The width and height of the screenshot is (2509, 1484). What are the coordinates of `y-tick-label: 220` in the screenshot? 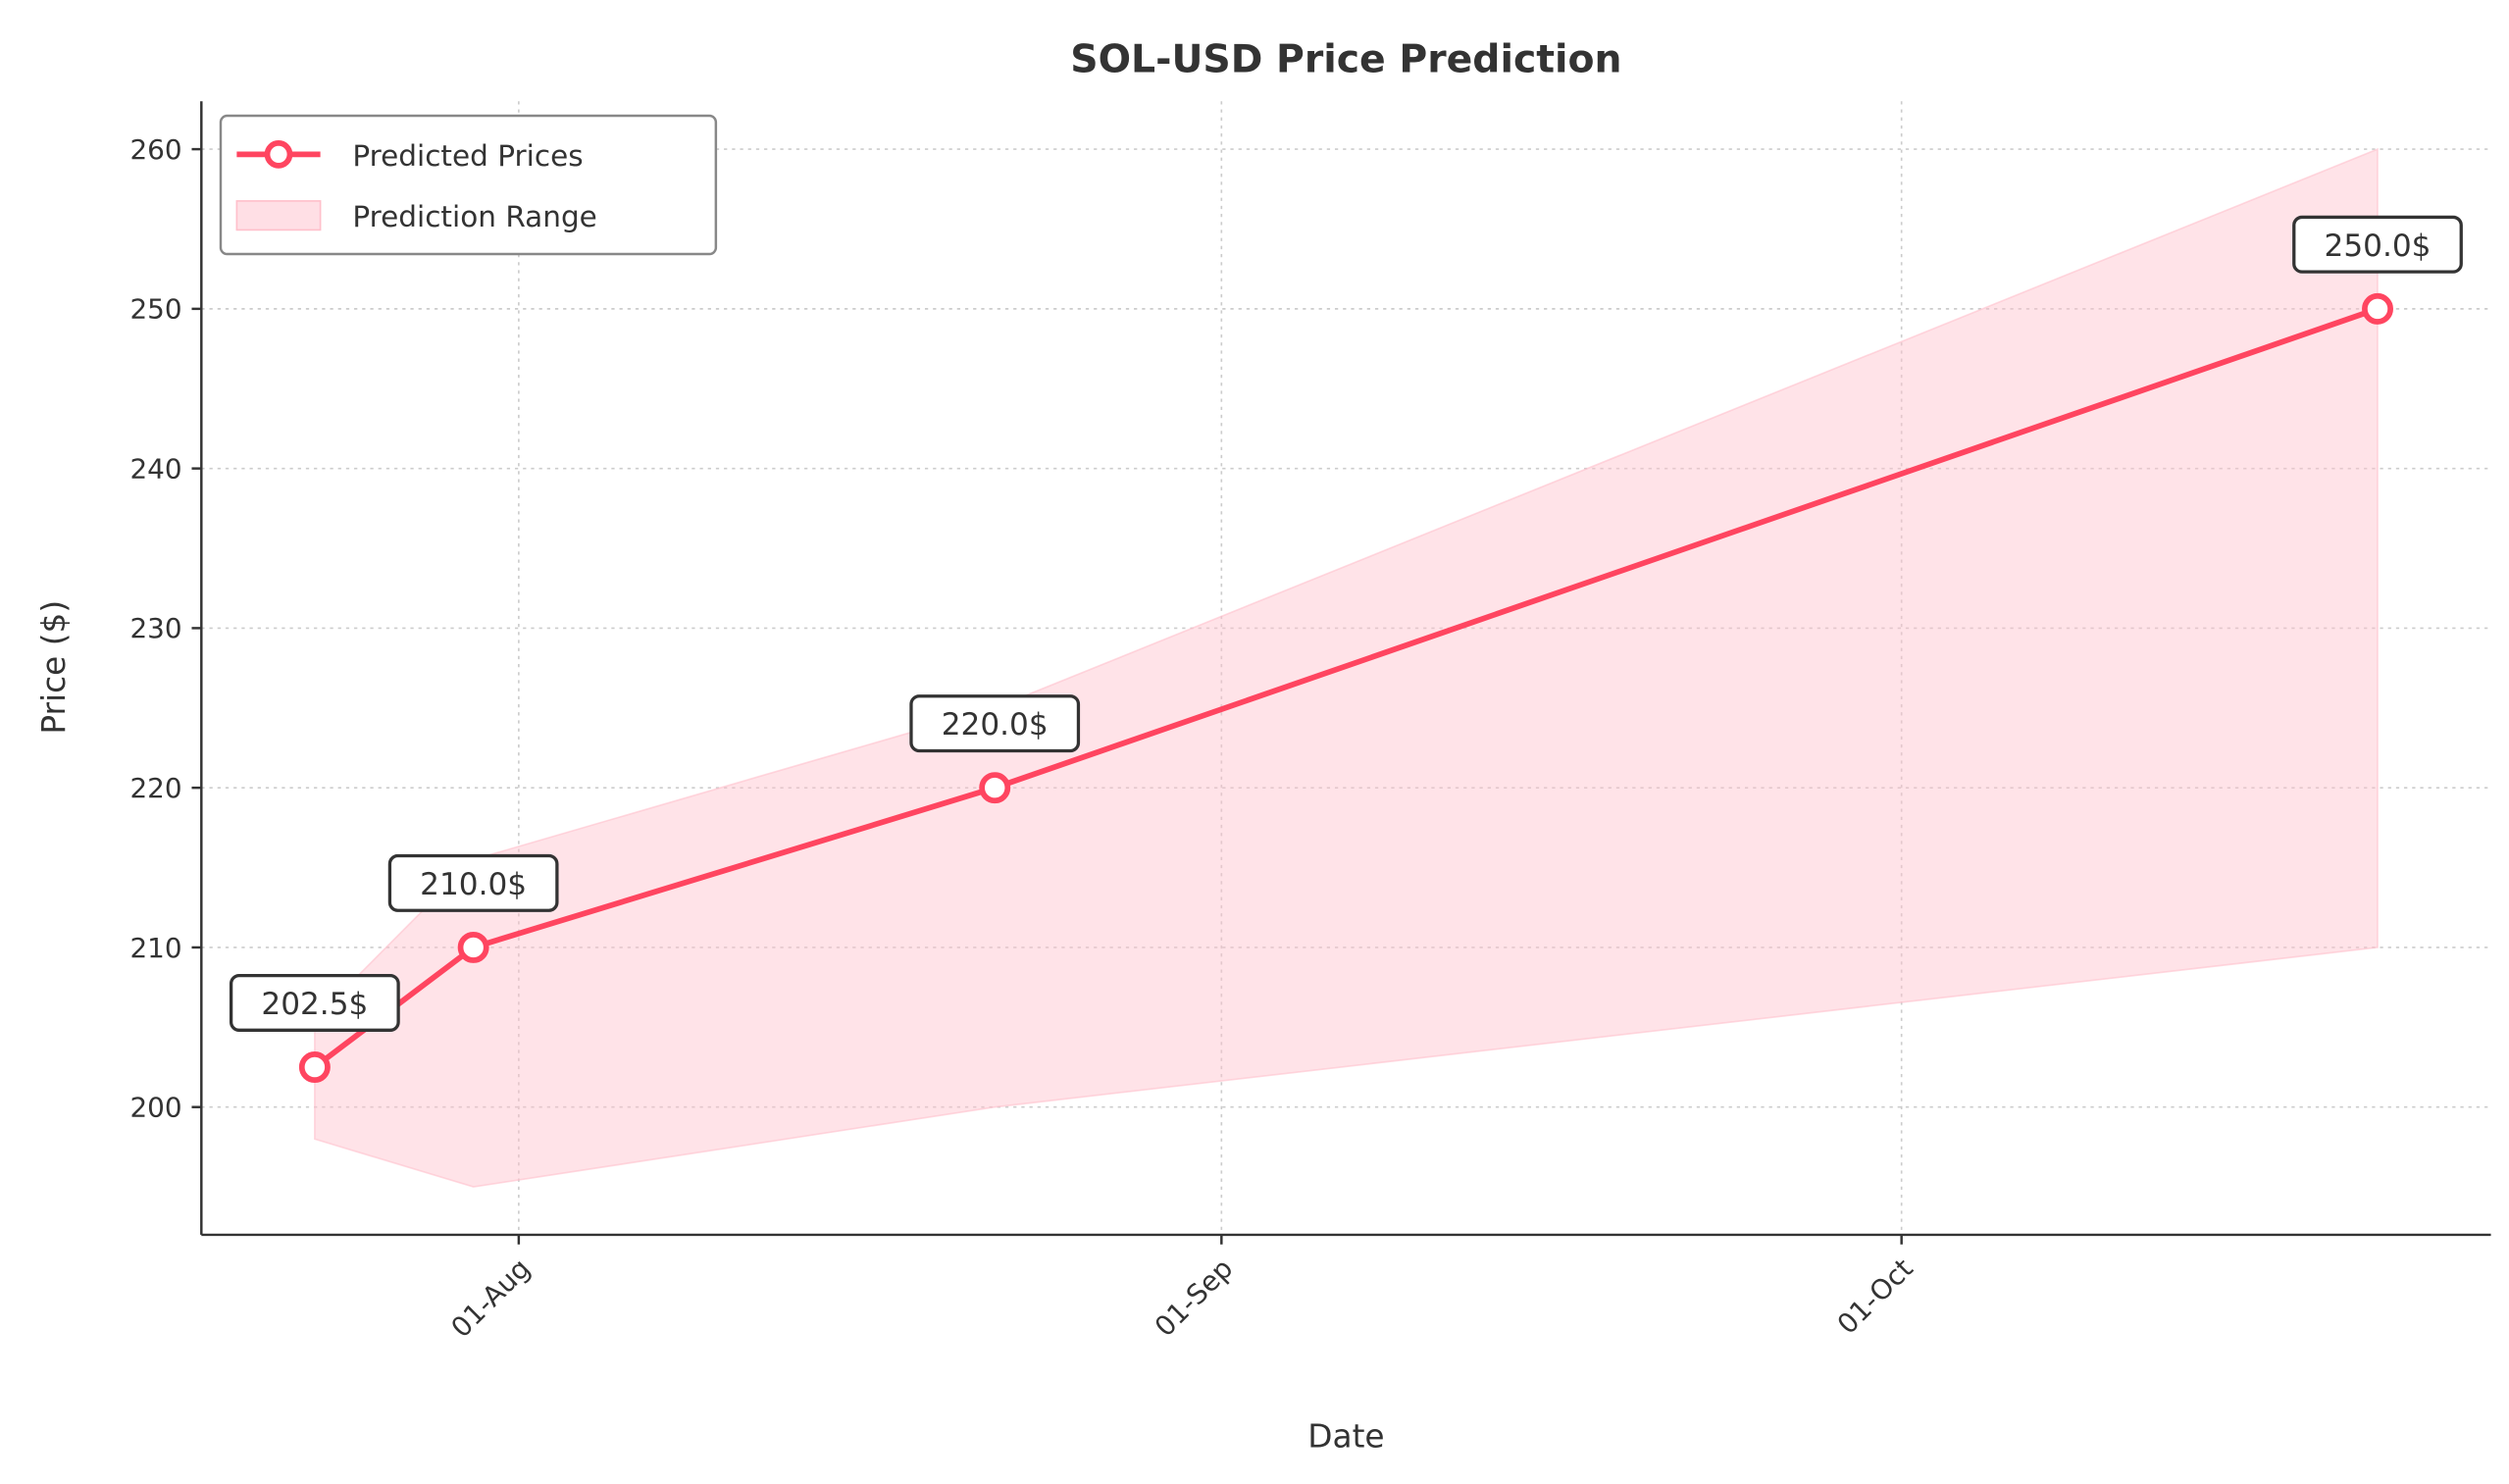 It's located at (155, 788).